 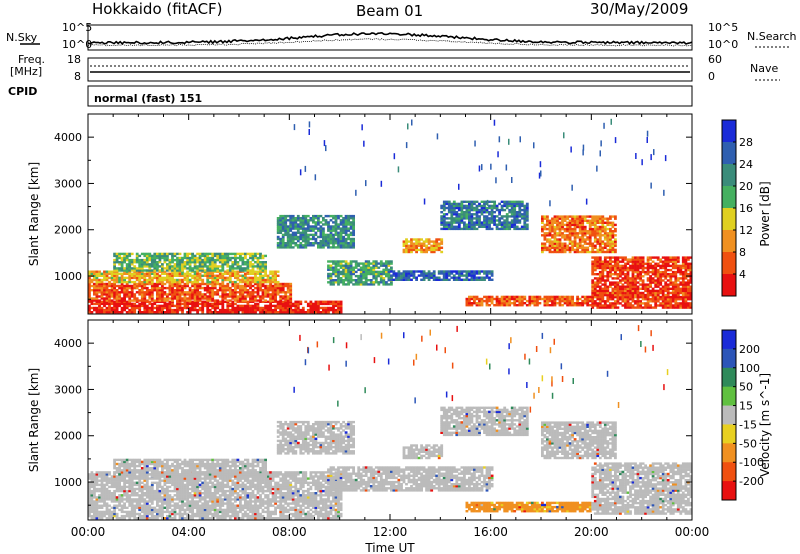 What do you see at coordinates (475, 143) in the screenshot?
I see `speckle-cell` at bounding box center [475, 143].